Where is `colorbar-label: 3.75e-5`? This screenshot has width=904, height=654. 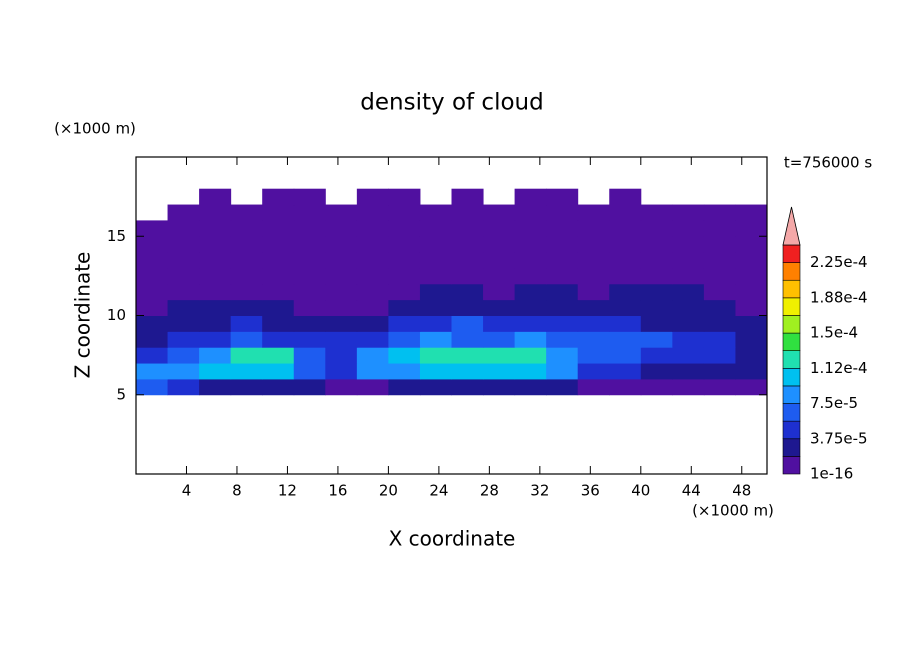 colorbar-label: 3.75e-5 is located at coordinates (839, 438).